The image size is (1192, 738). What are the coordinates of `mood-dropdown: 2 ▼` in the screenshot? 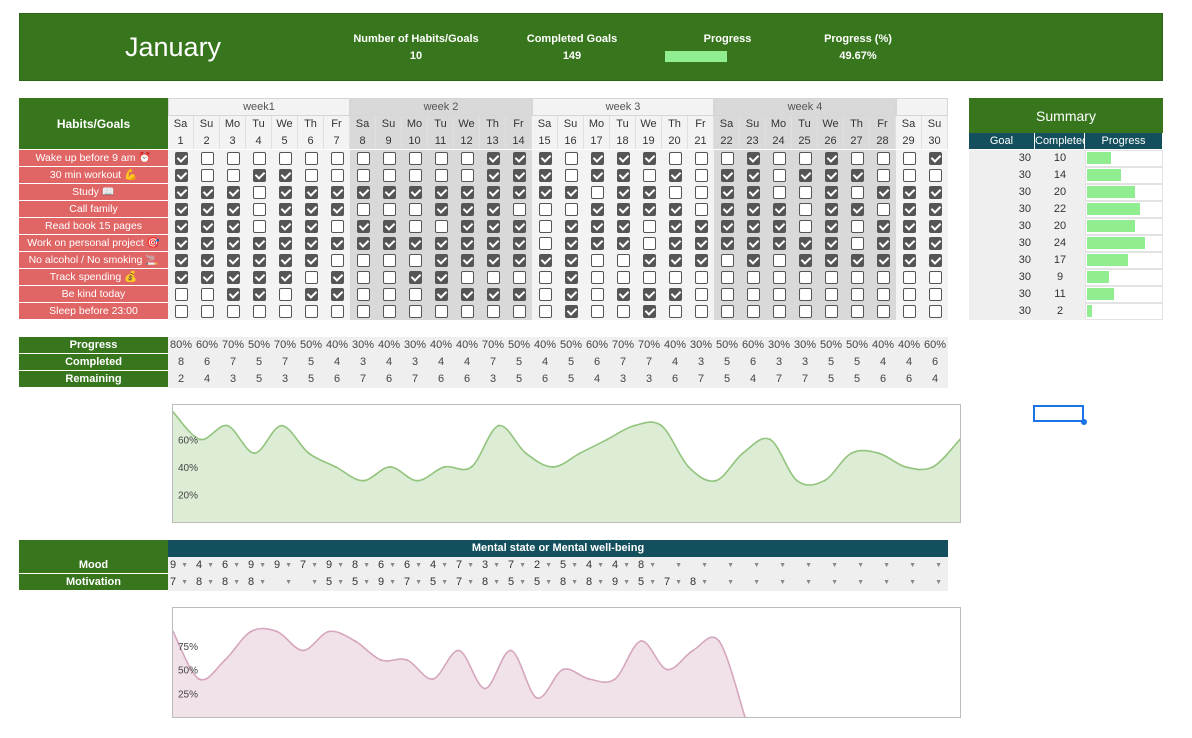 It's located at (545, 565).